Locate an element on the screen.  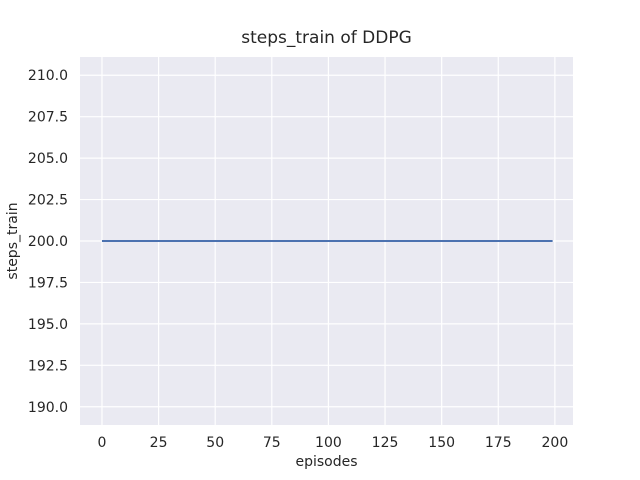
y-tick-label: 205.0 is located at coordinates (48, 159).